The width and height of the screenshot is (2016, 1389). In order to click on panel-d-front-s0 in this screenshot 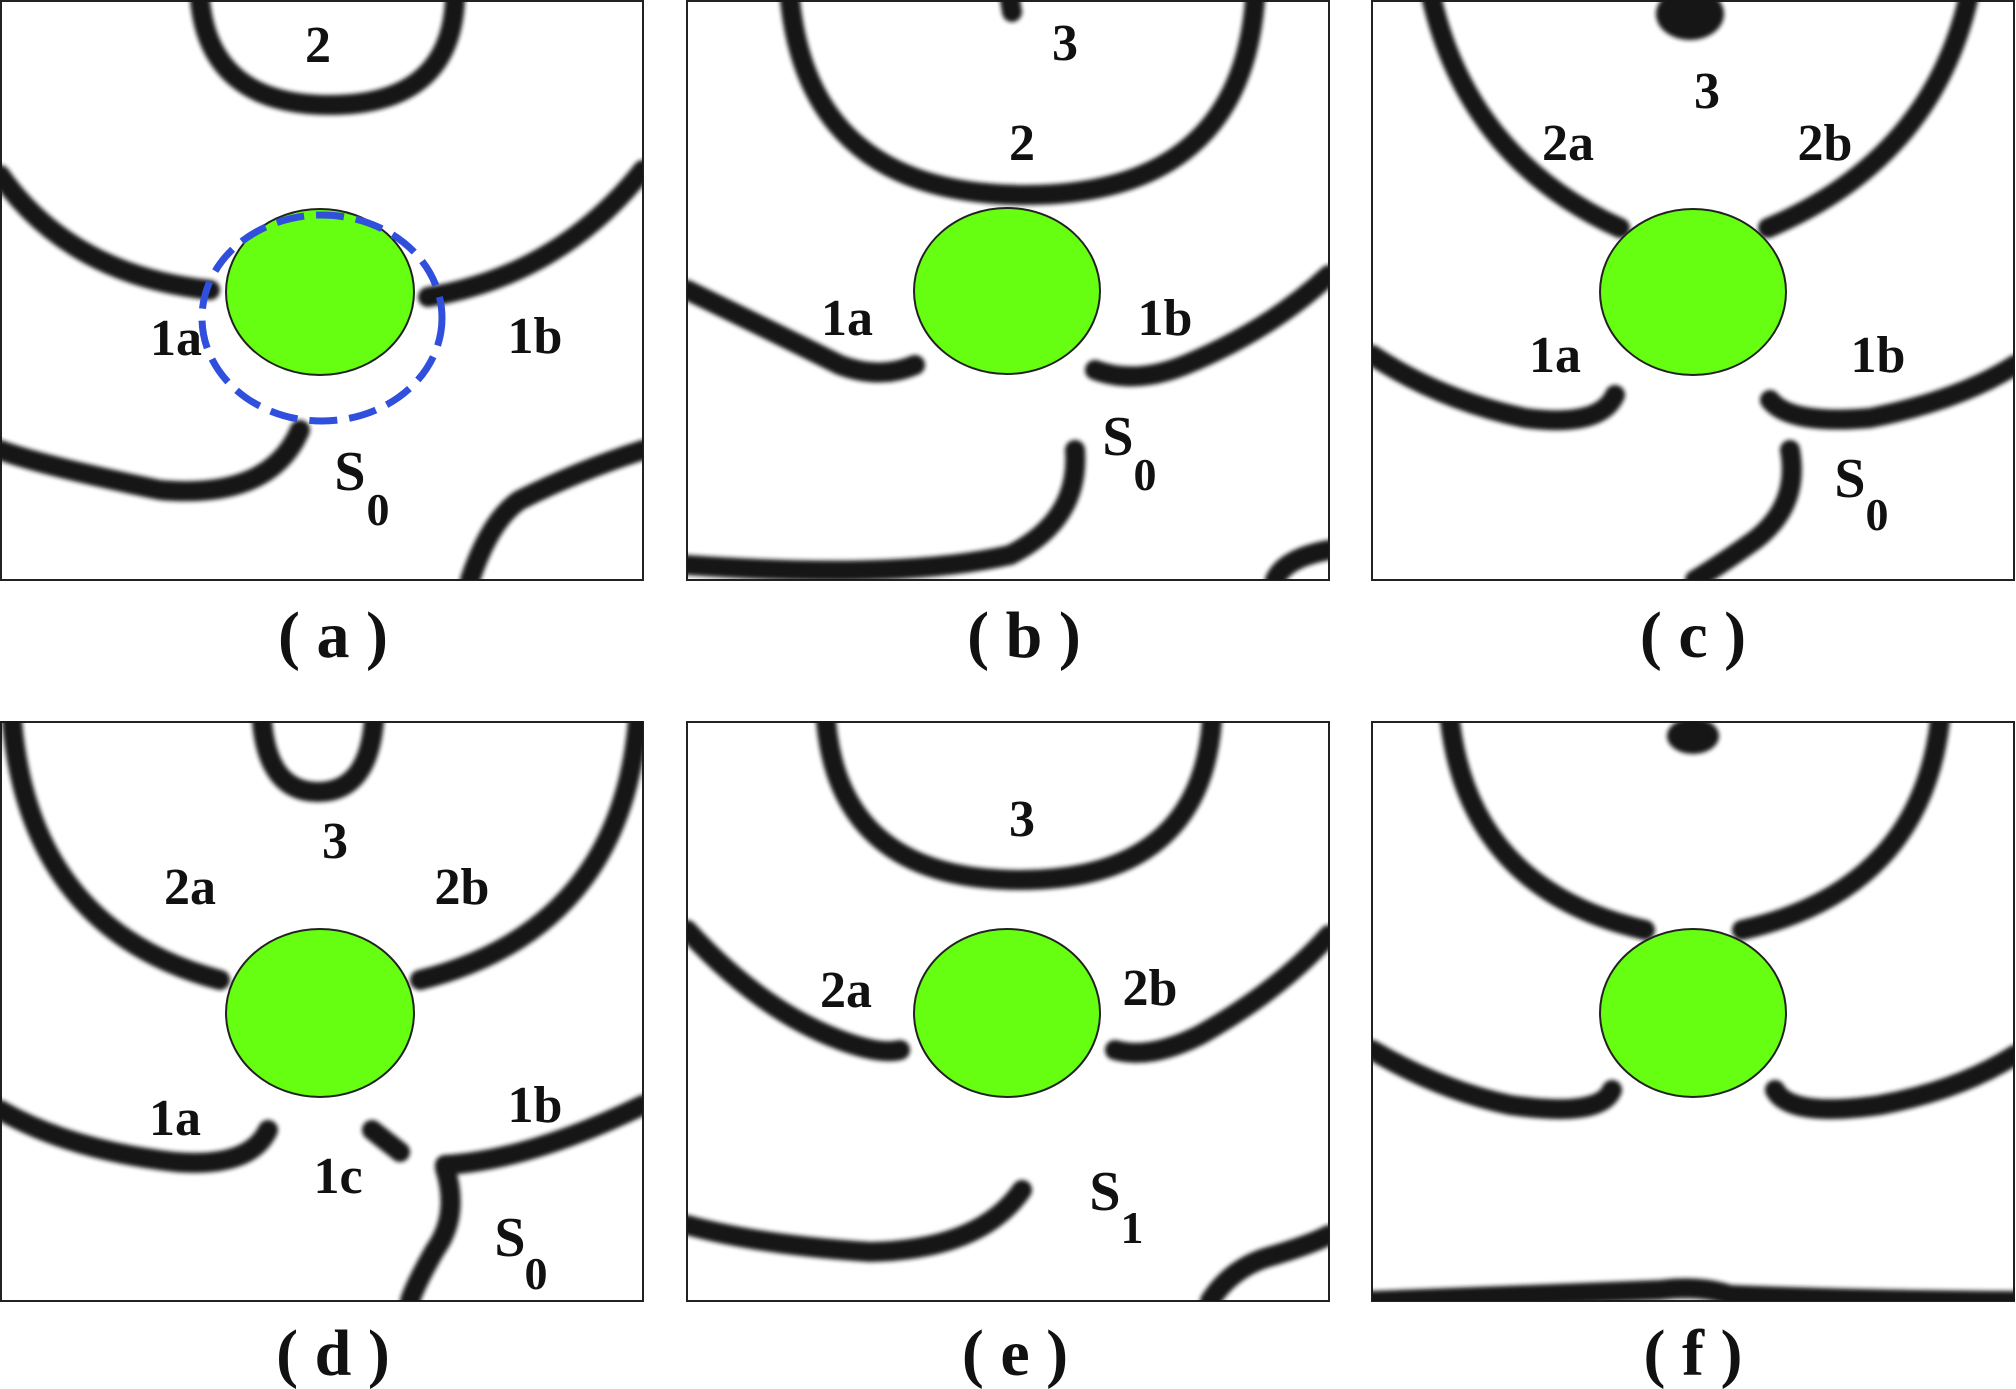, I will do `click(430, 1229)`.